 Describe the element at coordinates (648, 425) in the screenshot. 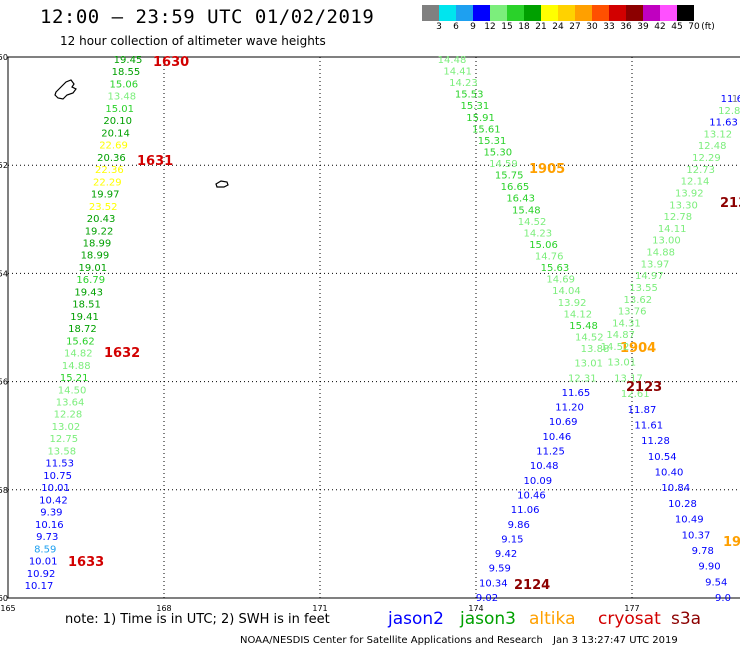

I see `wave-height-value: 11.61` at that location.